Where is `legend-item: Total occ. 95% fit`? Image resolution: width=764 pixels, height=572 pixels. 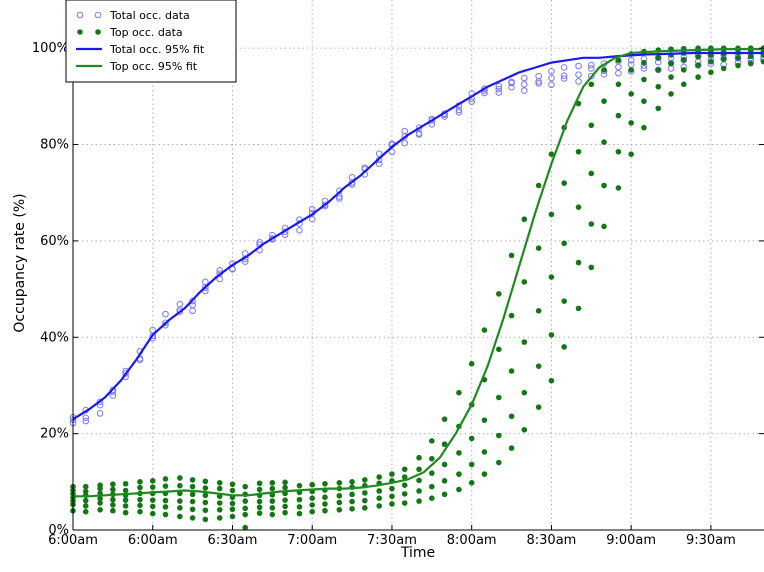
legend-item: Total occ. 95% fit is located at coordinates (140, 49).